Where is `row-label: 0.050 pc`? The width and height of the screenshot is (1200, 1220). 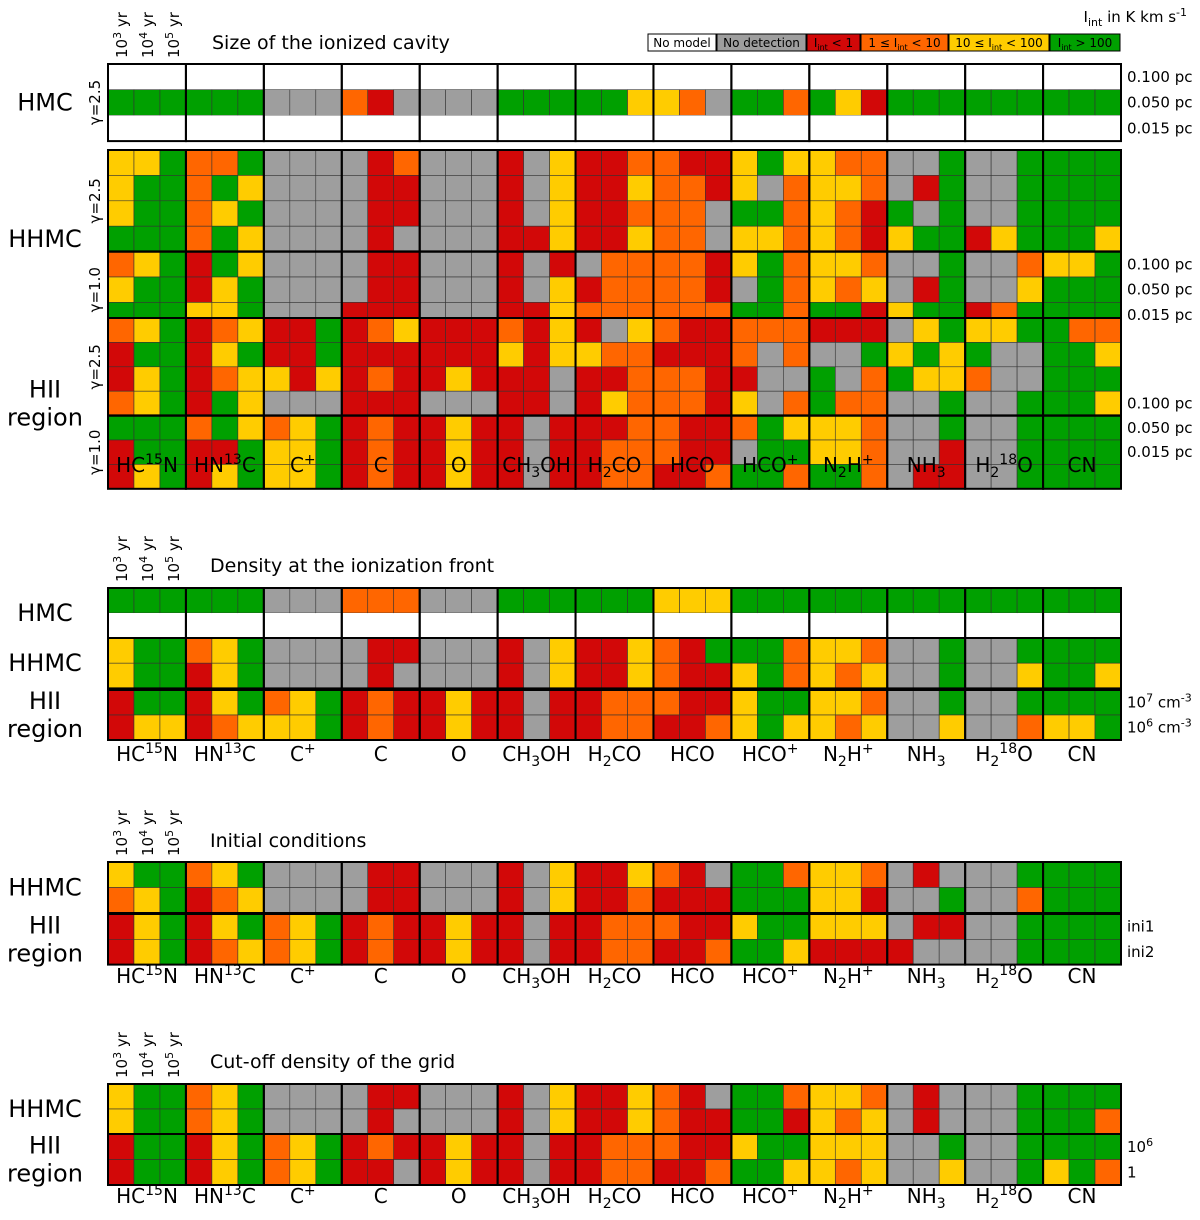
row-label: 0.050 pc is located at coordinates (1159, 290).